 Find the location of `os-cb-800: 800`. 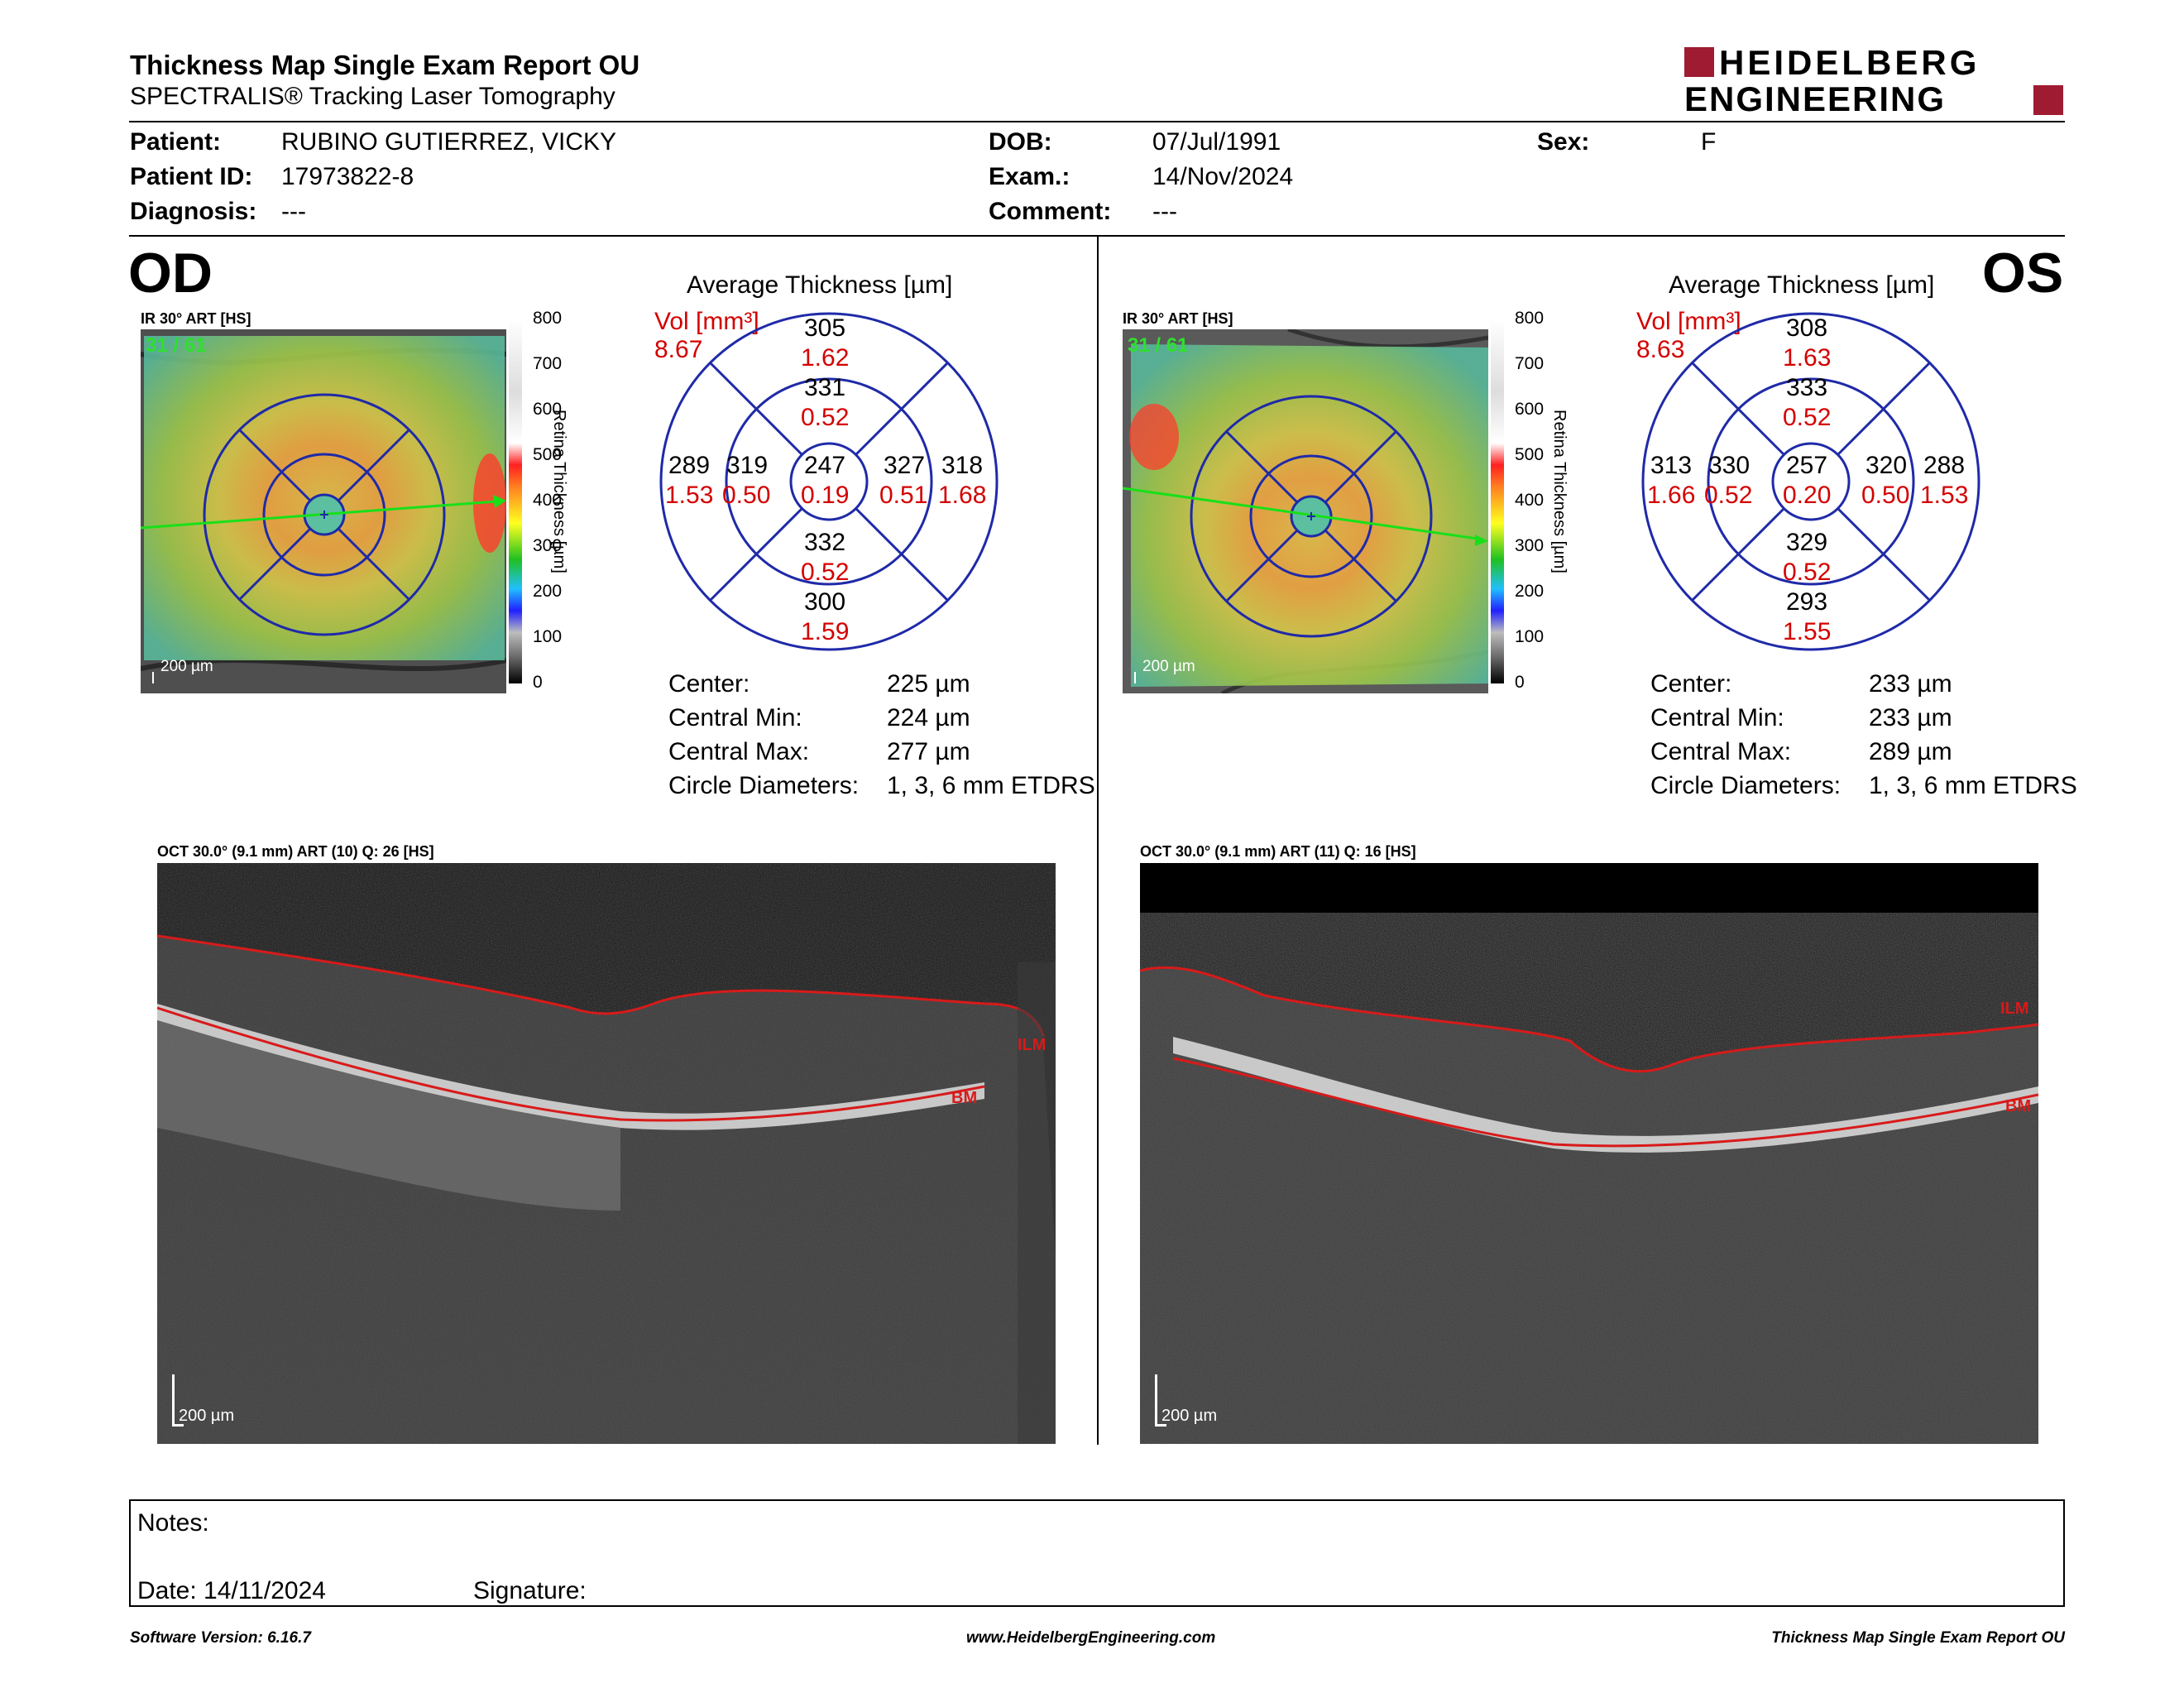

os-cb-800: 800 is located at coordinates (1530, 318).